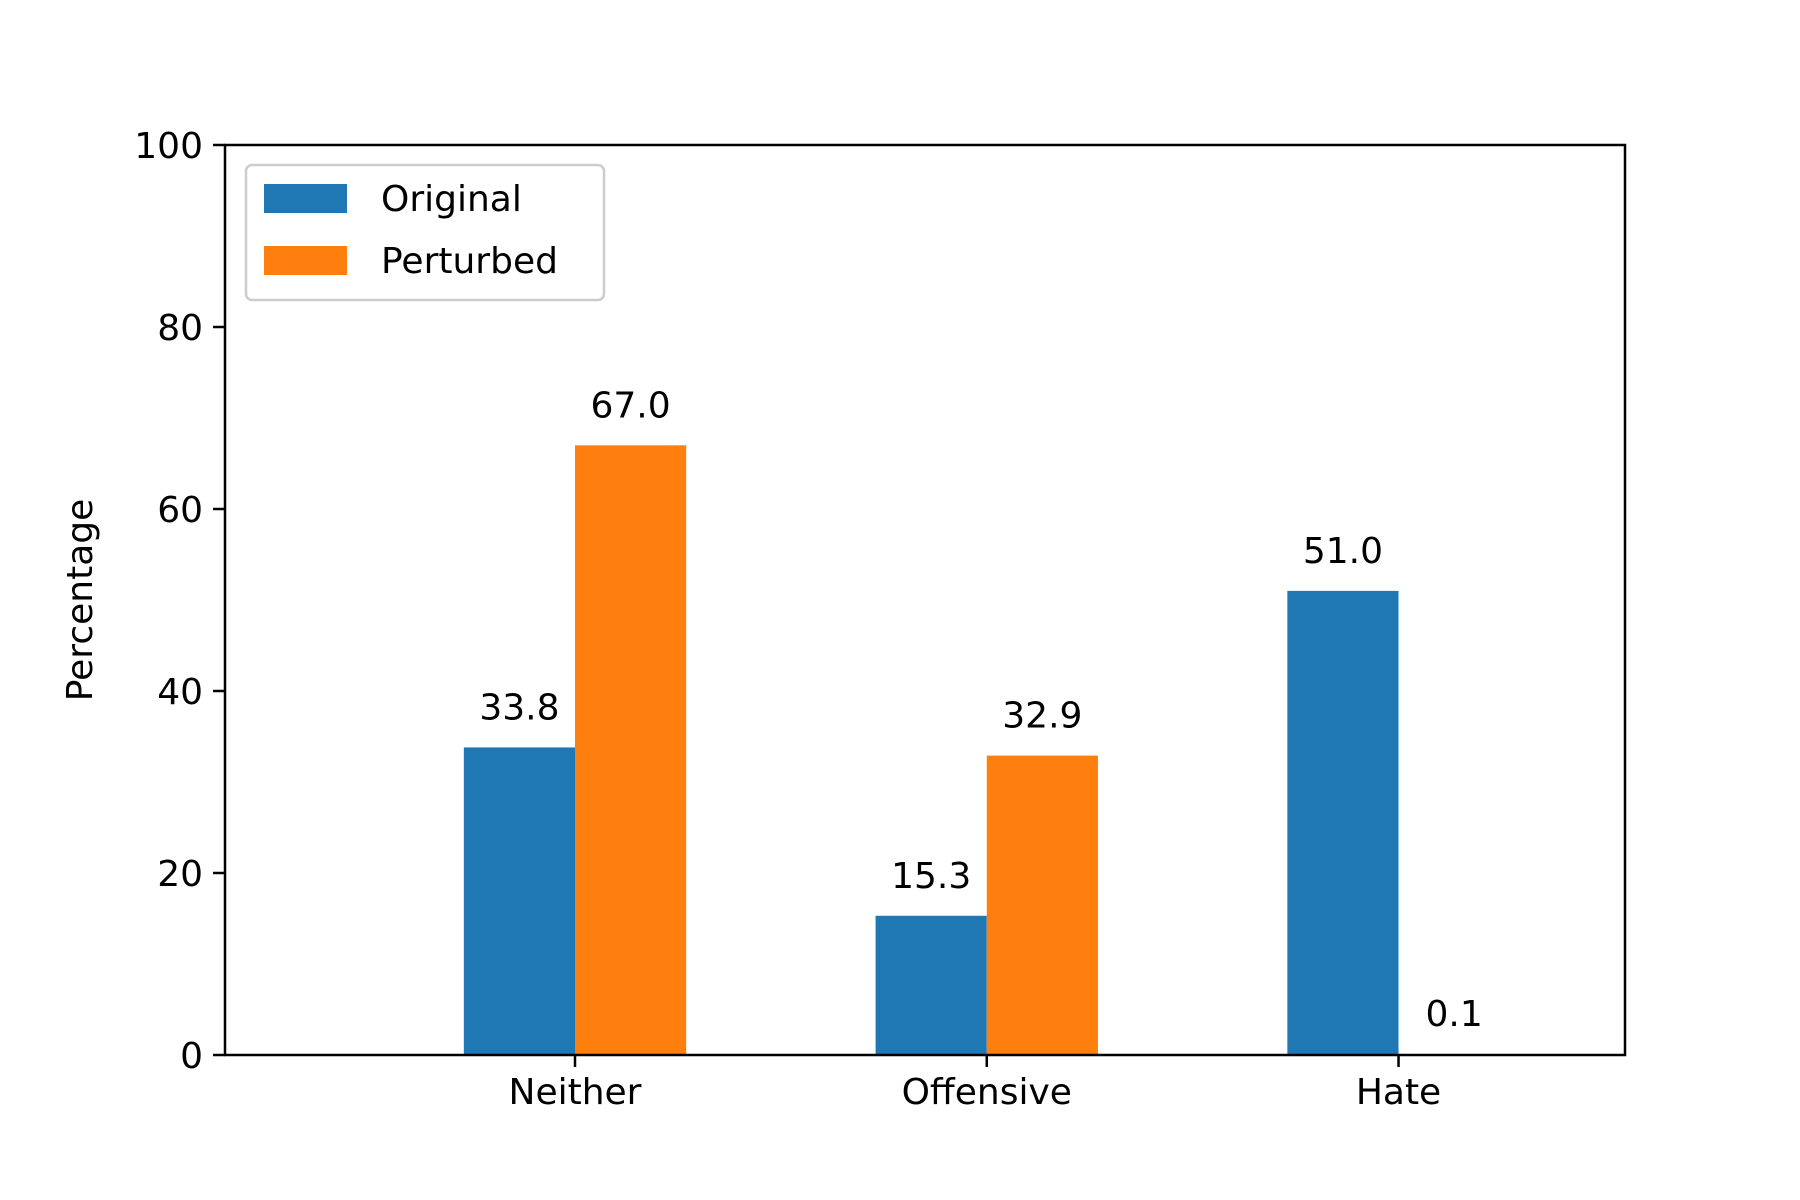  What do you see at coordinates (425, 232) in the screenshot?
I see `legend: Original Perturbed` at bounding box center [425, 232].